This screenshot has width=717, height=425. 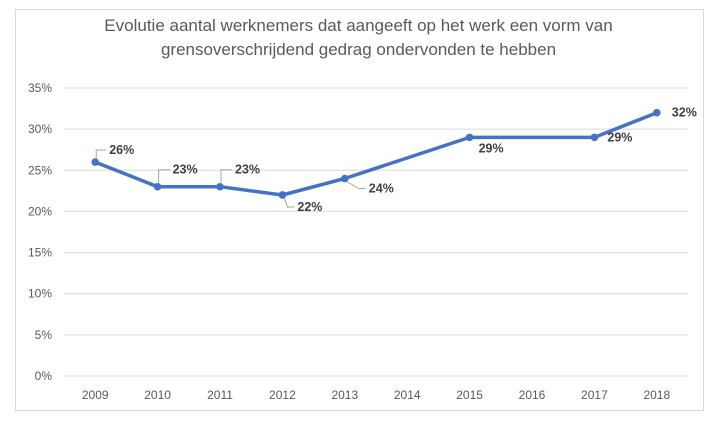 I want to click on x-tick-label: 2009, so click(x=95, y=395).